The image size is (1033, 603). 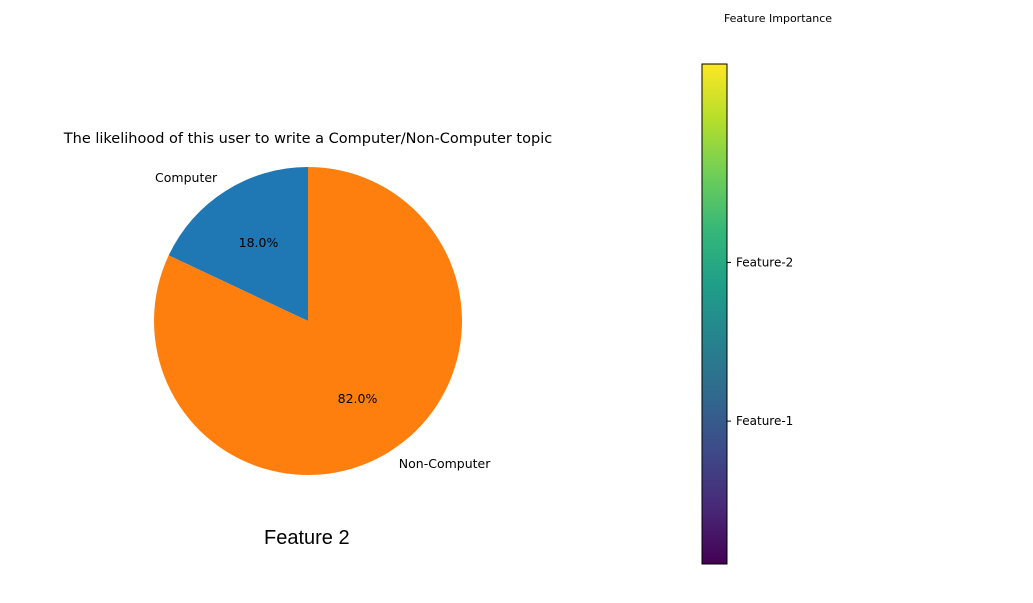 What do you see at coordinates (307, 538) in the screenshot?
I see `figure-caption: Feature 2` at bounding box center [307, 538].